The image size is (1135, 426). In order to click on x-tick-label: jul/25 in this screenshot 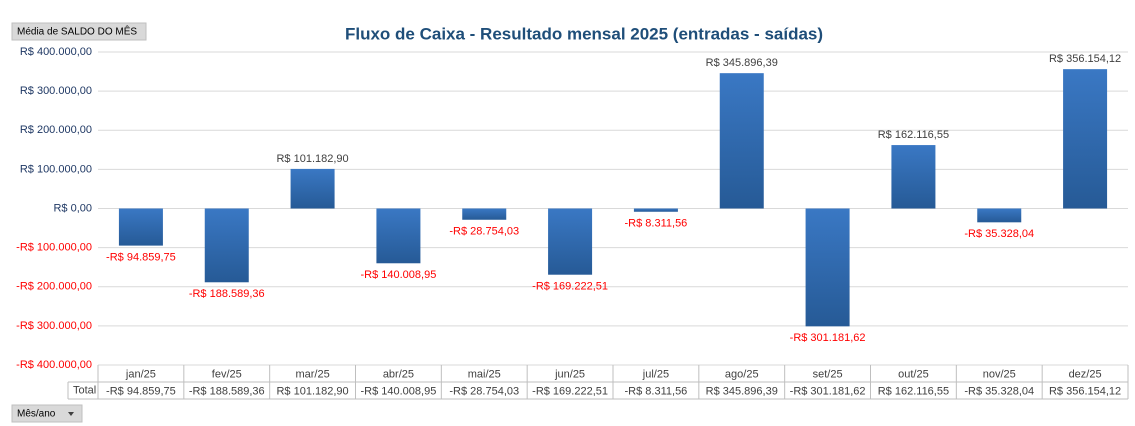, I will do `click(655, 374)`.